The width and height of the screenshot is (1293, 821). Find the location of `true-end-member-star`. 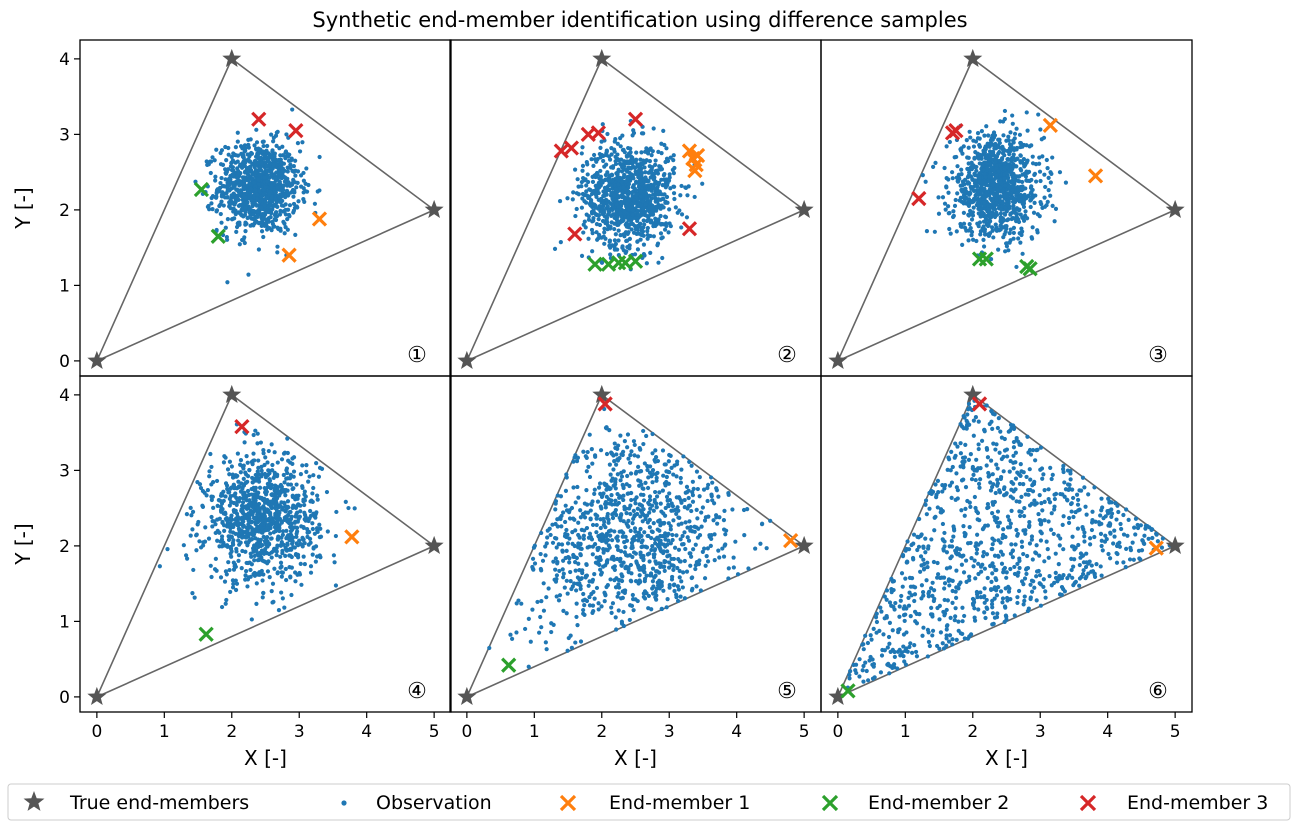

true-end-member-star is located at coordinates (97, 695).